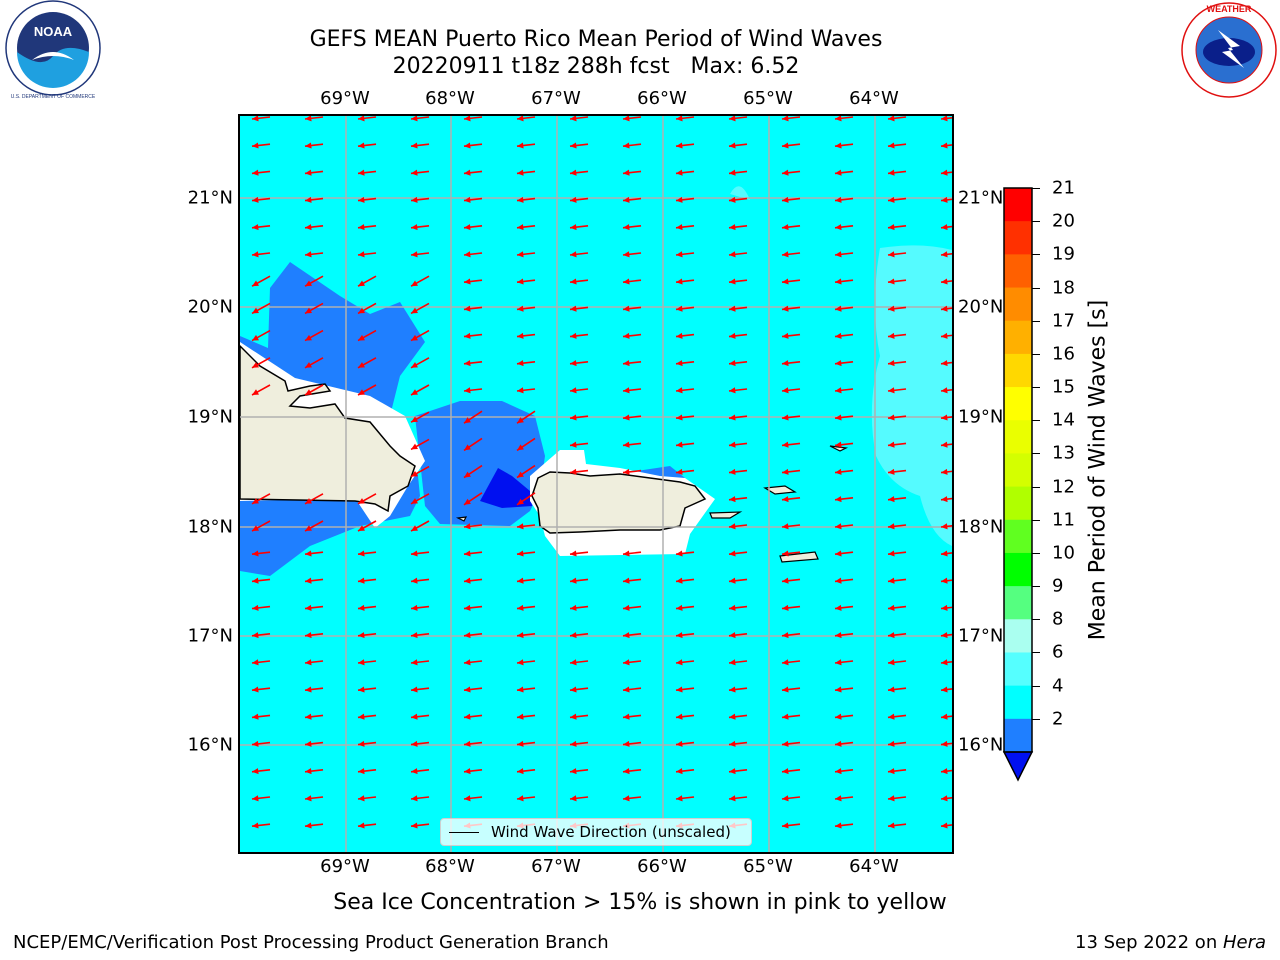 The image size is (1280, 960). What do you see at coordinates (1058, 719) in the screenshot?
I see `colorbar-tick-label: 2` at bounding box center [1058, 719].